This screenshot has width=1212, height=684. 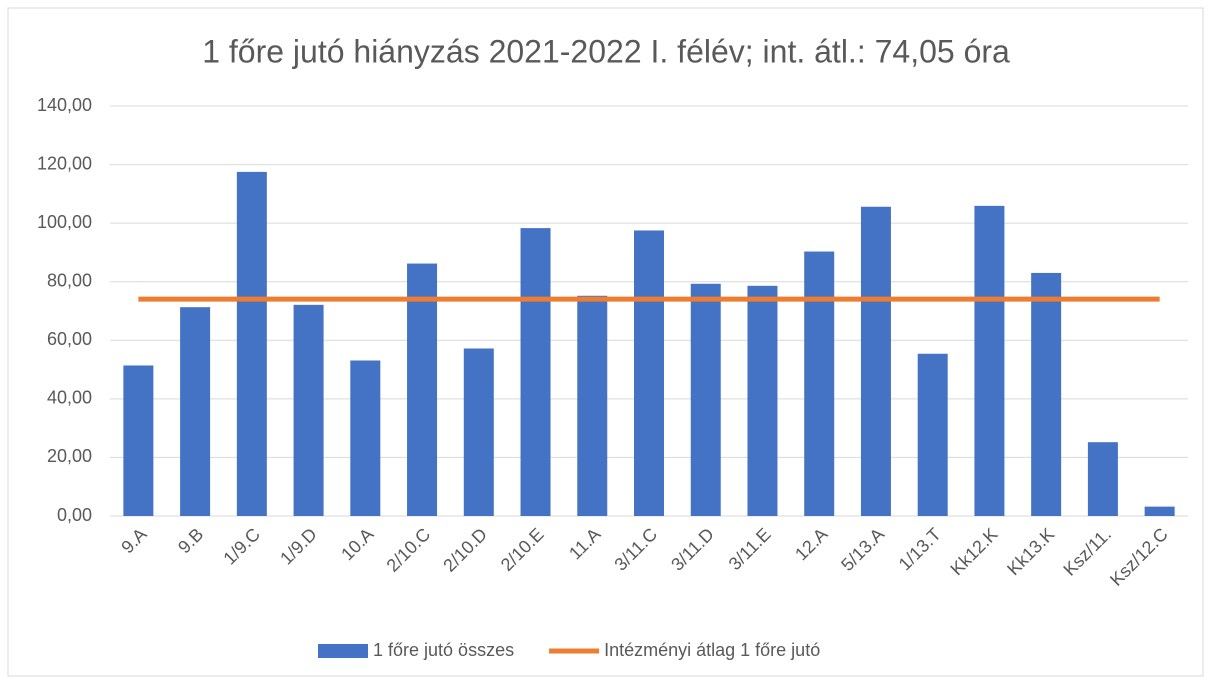 I want to click on y-tick-label: 120,00, so click(x=64, y=163).